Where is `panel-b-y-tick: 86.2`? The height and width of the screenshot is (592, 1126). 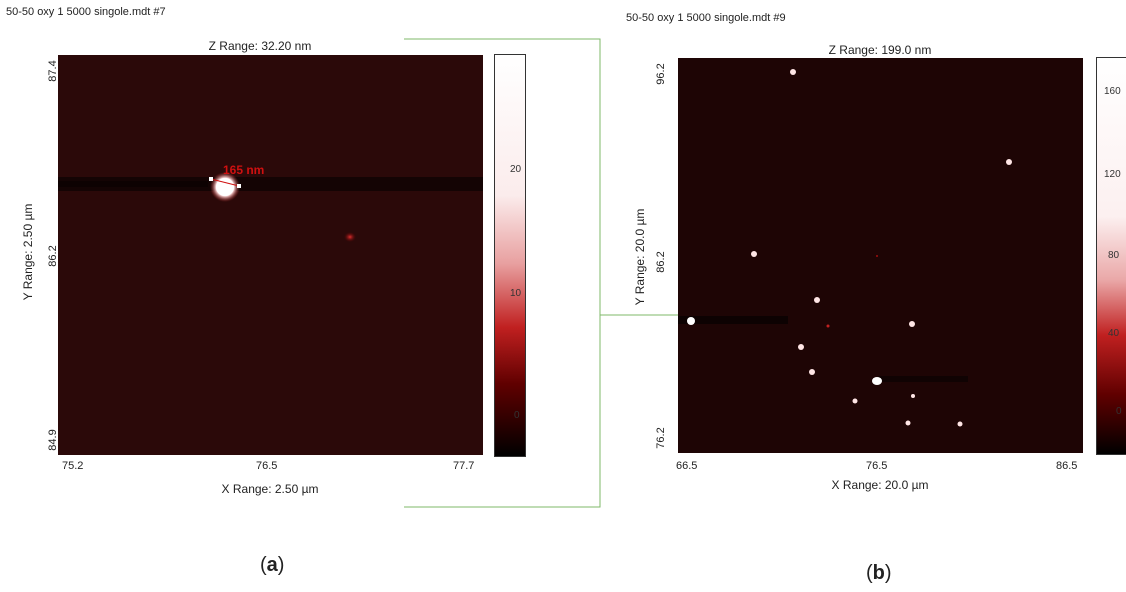 panel-b-y-tick: 86.2 is located at coordinates (661, 262).